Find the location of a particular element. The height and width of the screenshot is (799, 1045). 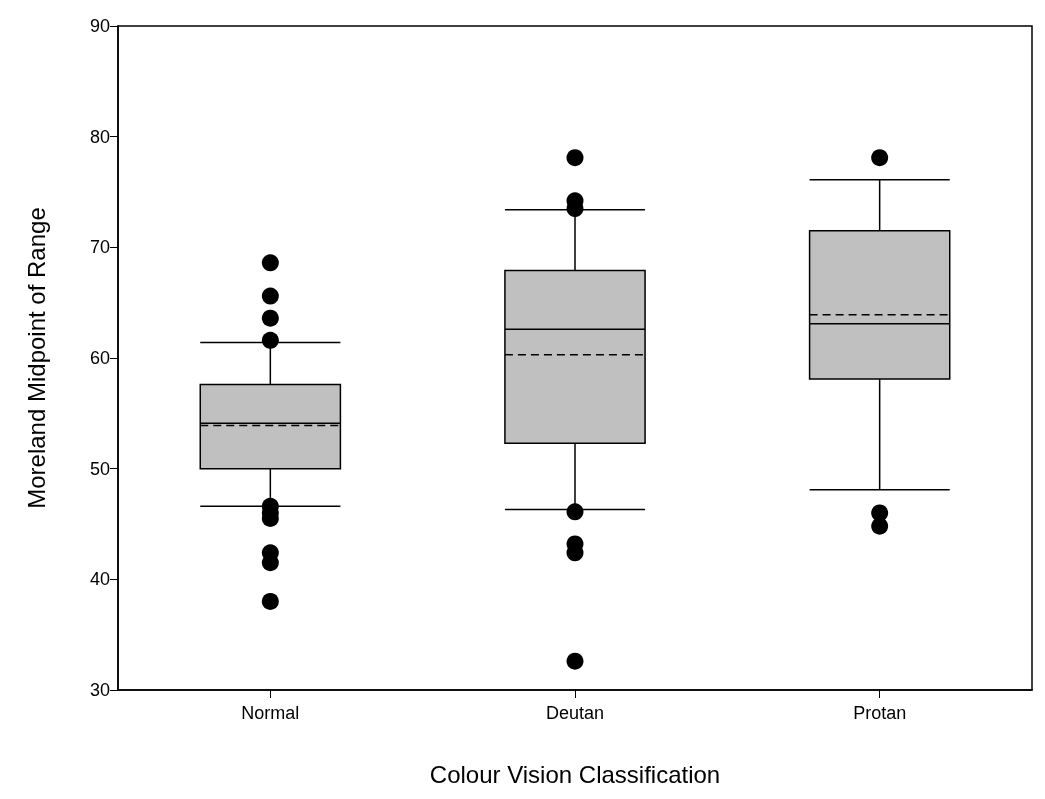

y-axis-title: Moreland Midpoint of Range is located at coordinates (36, 358).